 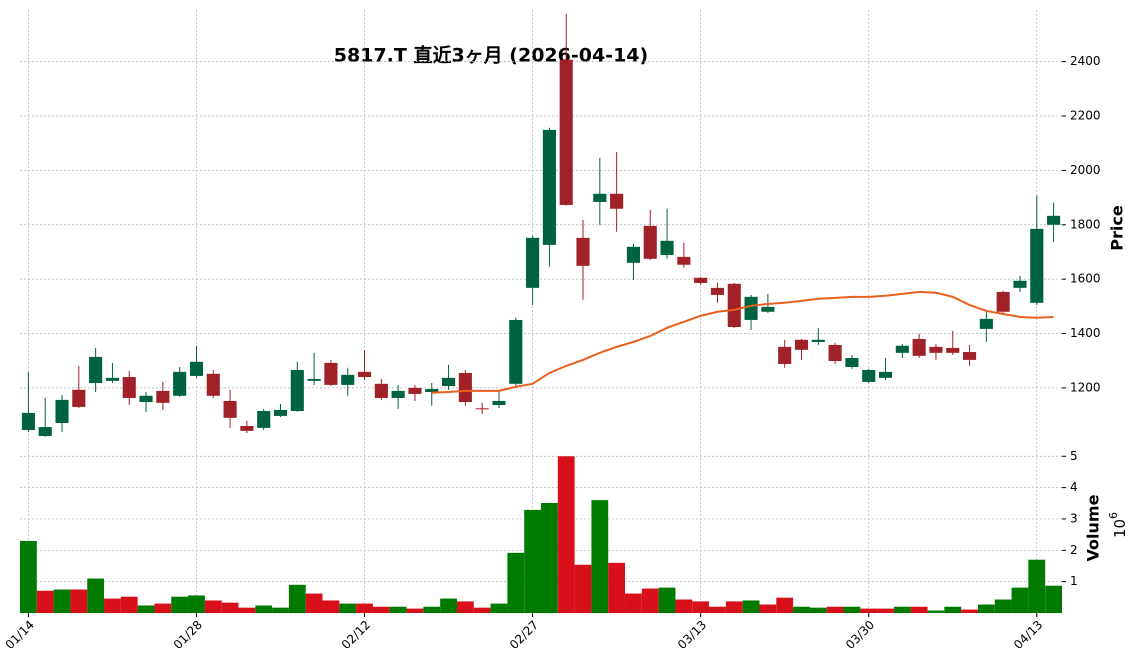 What do you see at coordinates (1118, 525) in the screenshot?
I see `volume-scale: 106` at bounding box center [1118, 525].